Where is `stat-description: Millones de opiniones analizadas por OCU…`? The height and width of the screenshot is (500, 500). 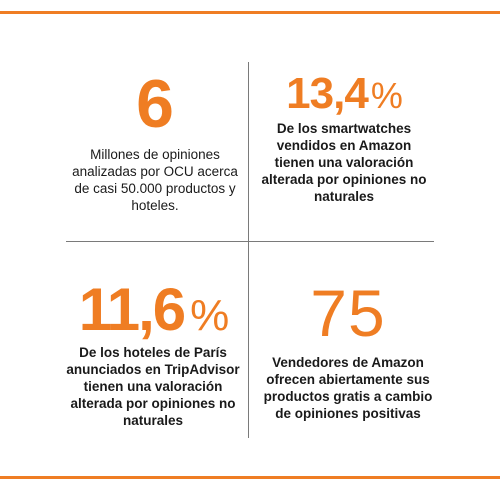
stat-description: Millones de opiniones analizadas por OCU… is located at coordinates (155, 180).